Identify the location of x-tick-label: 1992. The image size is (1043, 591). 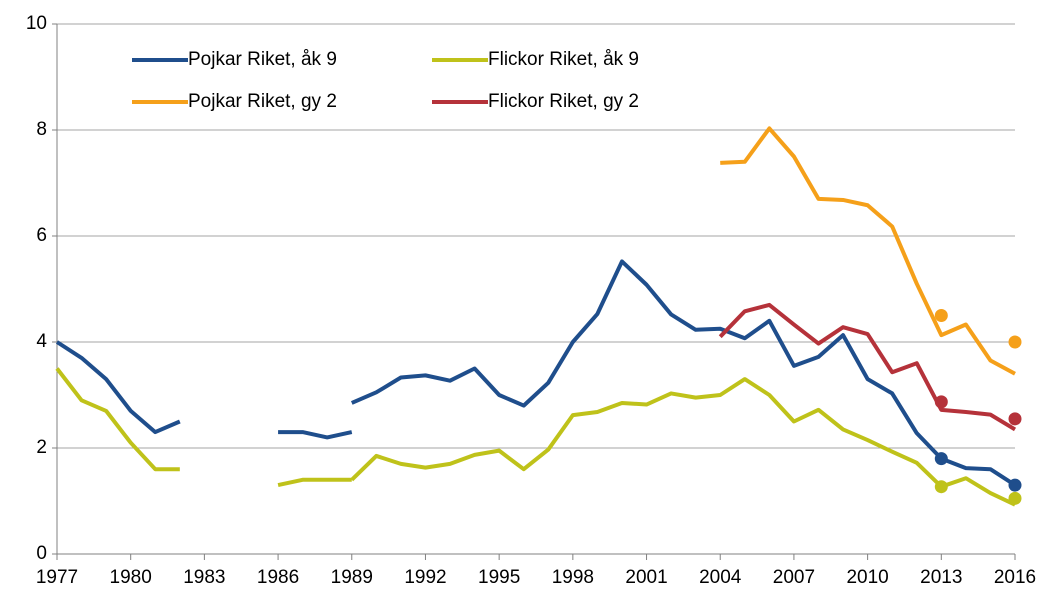
(425, 577).